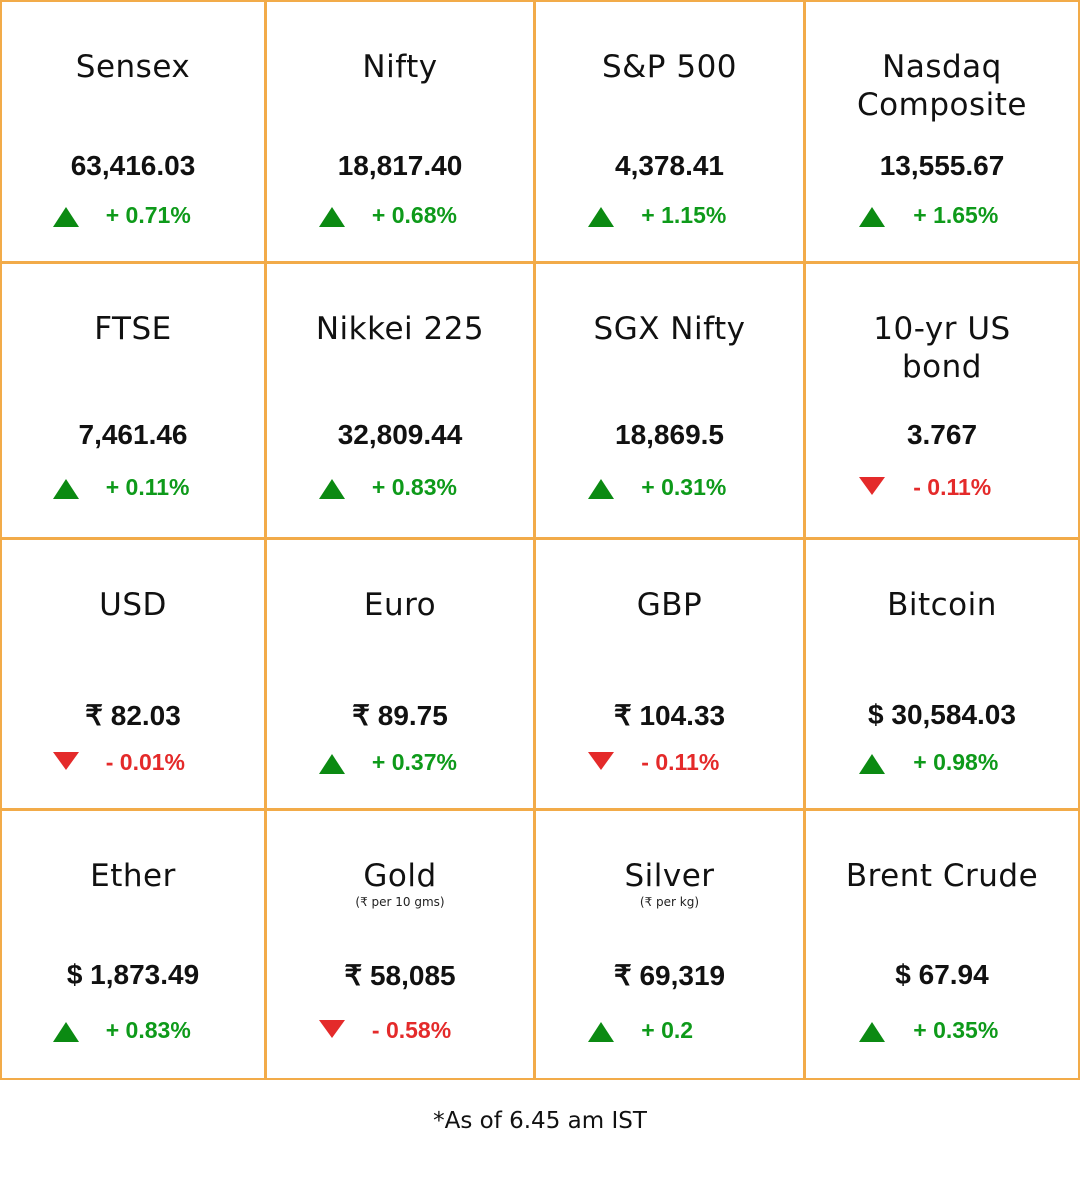  Describe the element at coordinates (669, 902) in the screenshot. I see `instrument-unit: (₹ per kg)` at that location.